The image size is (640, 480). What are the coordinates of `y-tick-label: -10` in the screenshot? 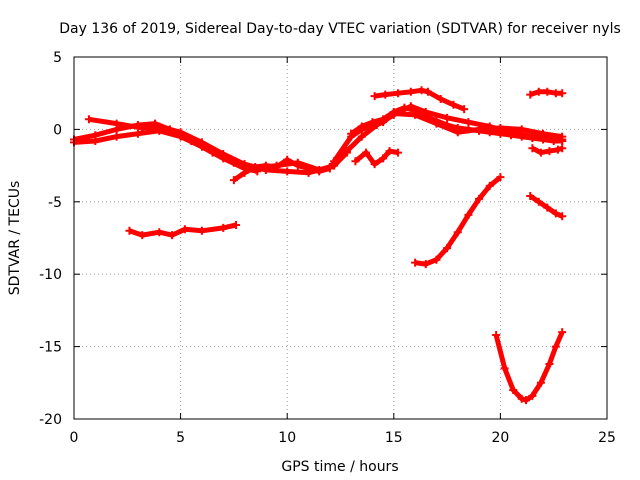 It's located at (50, 275).